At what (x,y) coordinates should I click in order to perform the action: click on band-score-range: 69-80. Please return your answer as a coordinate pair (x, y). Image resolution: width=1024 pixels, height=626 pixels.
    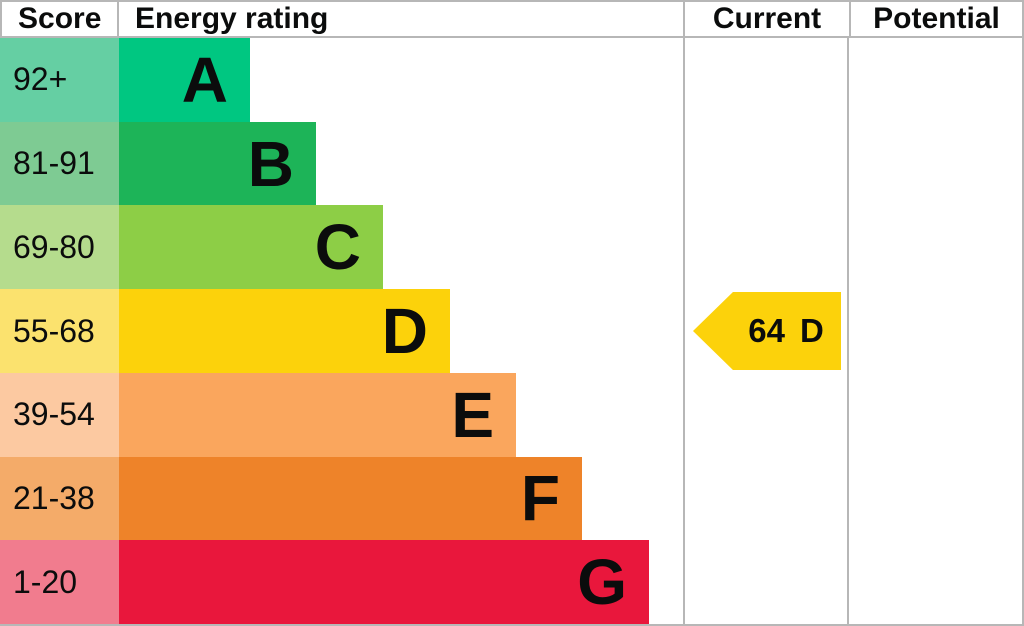
    Looking at the image, I should click on (59, 247).